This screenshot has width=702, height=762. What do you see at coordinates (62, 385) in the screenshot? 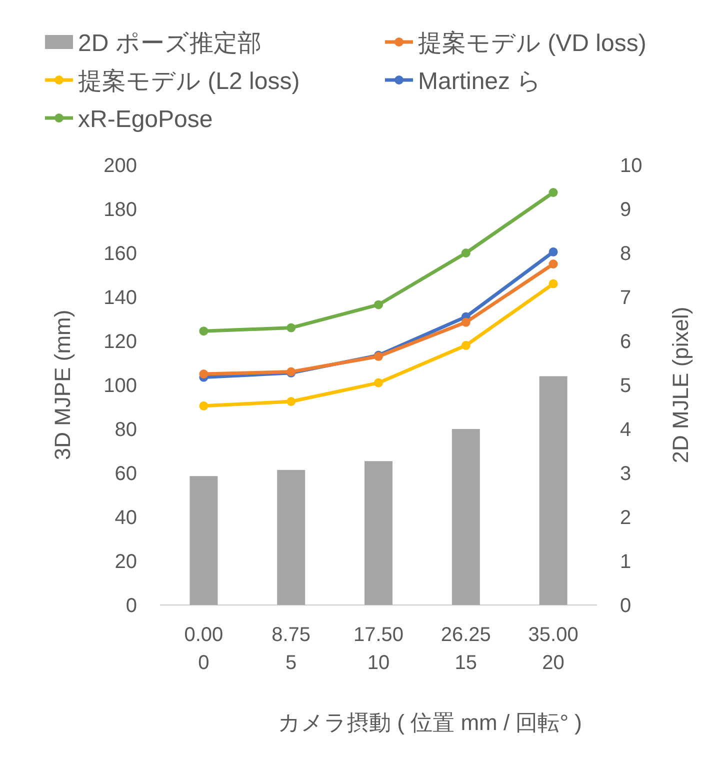
I see `y-axis-title: 3D MJPE (mm)` at bounding box center [62, 385].